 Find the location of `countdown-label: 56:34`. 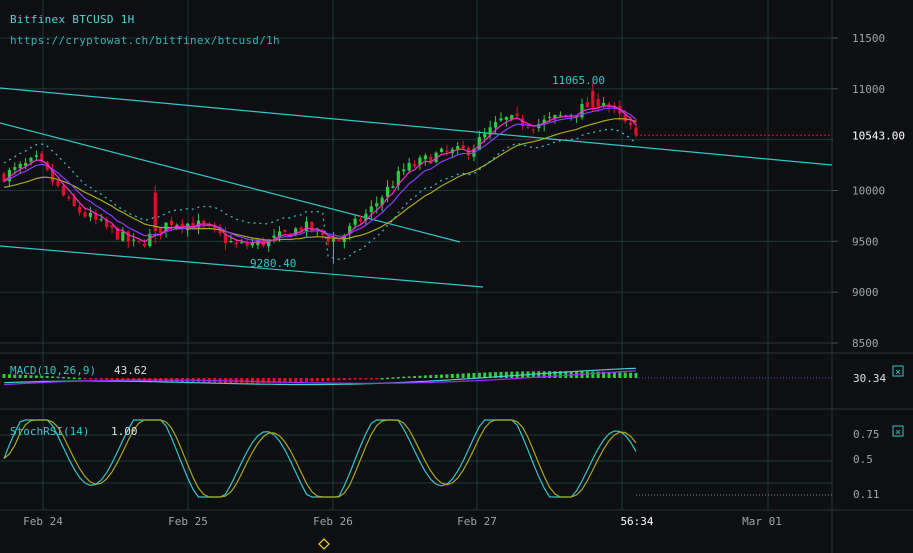

countdown-label: 56:34 is located at coordinates (636, 521).